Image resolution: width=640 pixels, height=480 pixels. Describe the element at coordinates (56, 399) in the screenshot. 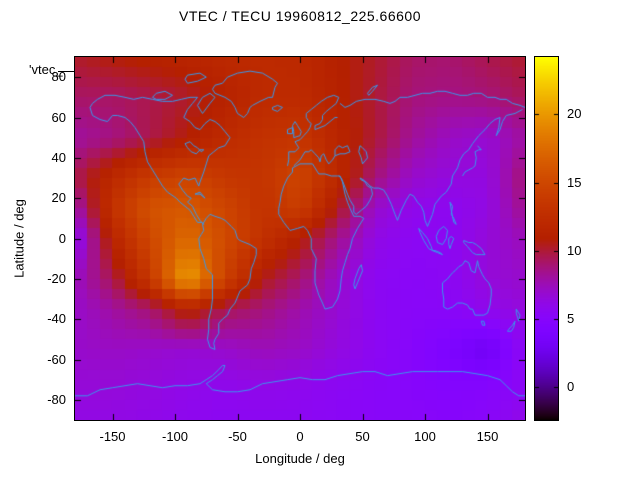

I see `y-tick-label: -80` at that location.